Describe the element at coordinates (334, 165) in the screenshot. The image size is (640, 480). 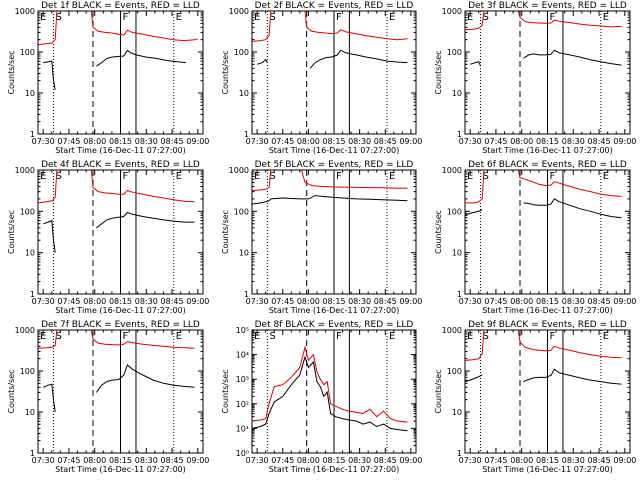
I see `plot-title: Det 5f BLACK = Events, RED = LLD` at that location.